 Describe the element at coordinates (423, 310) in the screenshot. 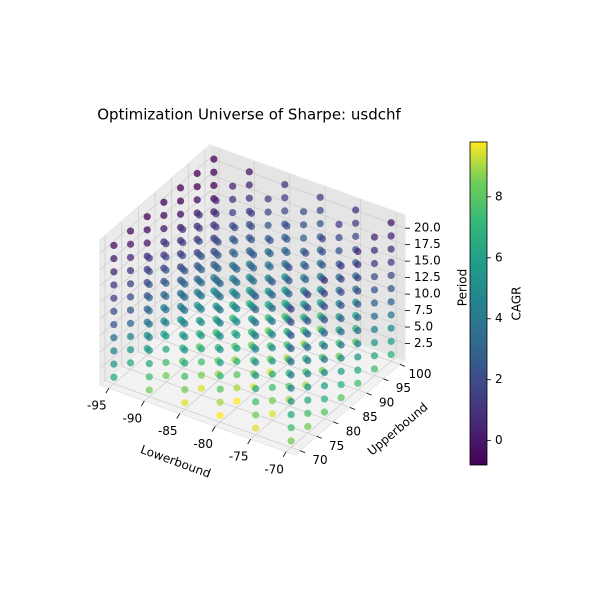

I see `z-tick-label: 7.5` at that location.